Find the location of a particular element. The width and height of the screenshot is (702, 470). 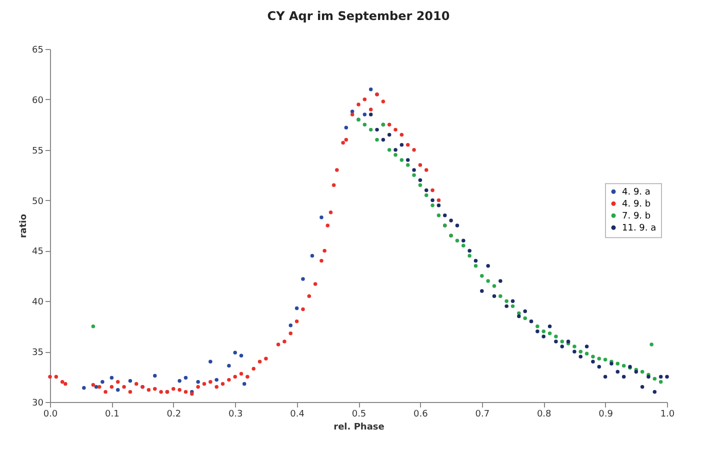

y-tick-label: 55 is located at coordinates (38, 151).